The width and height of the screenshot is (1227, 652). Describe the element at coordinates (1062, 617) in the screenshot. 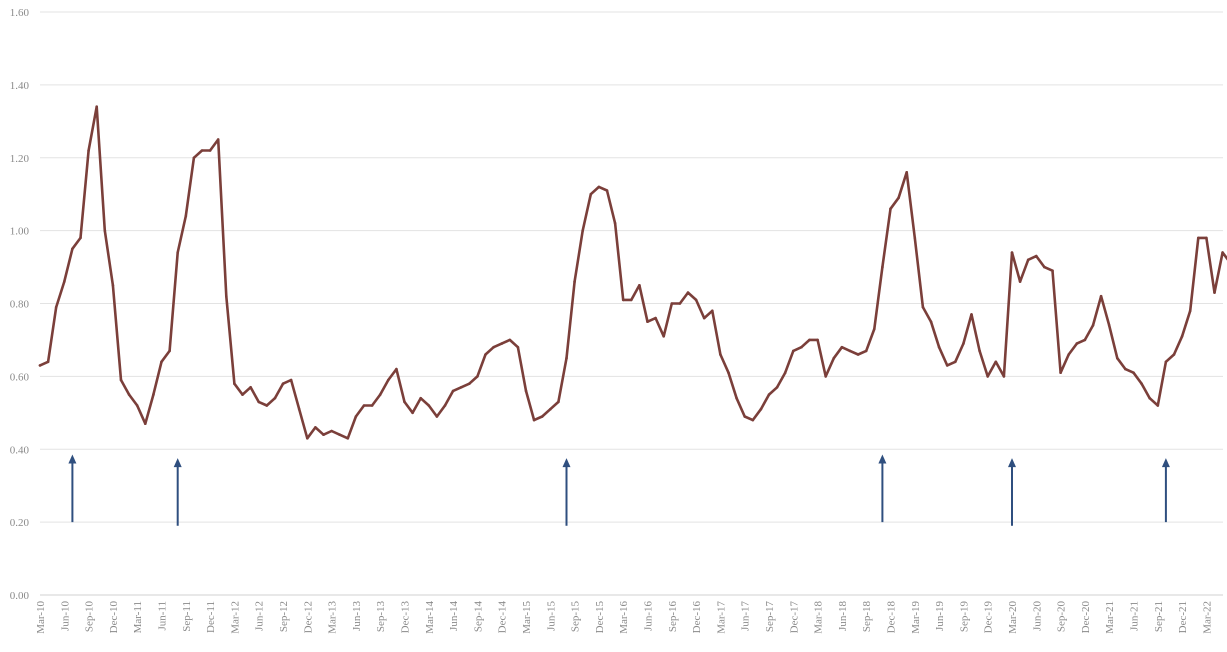

I see `x-tick-label: Sep-20` at that location.